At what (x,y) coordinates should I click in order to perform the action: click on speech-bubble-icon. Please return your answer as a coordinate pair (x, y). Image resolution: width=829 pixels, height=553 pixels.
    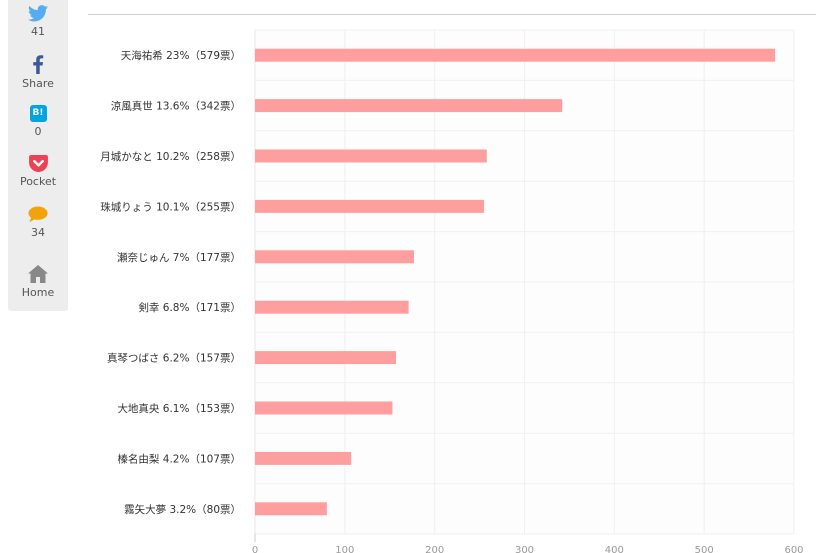
    Looking at the image, I should click on (38, 214).